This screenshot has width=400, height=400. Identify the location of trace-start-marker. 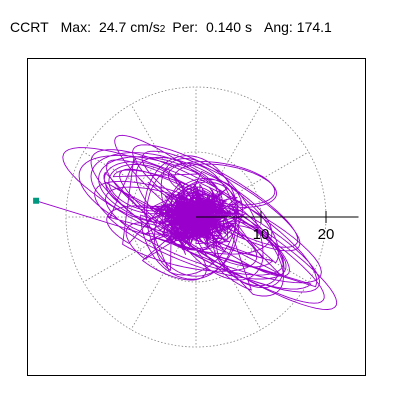
(36, 200).